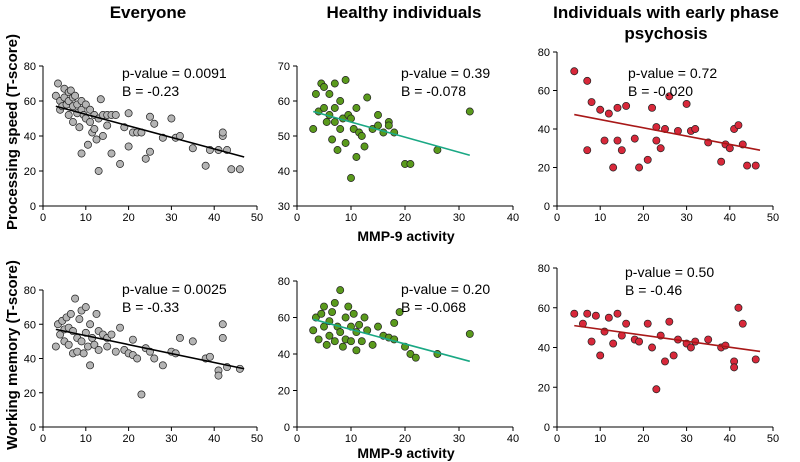  What do you see at coordinates (445, 289) in the screenshot?
I see `p-value-annotation: p-value = 0.20` at bounding box center [445, 289].